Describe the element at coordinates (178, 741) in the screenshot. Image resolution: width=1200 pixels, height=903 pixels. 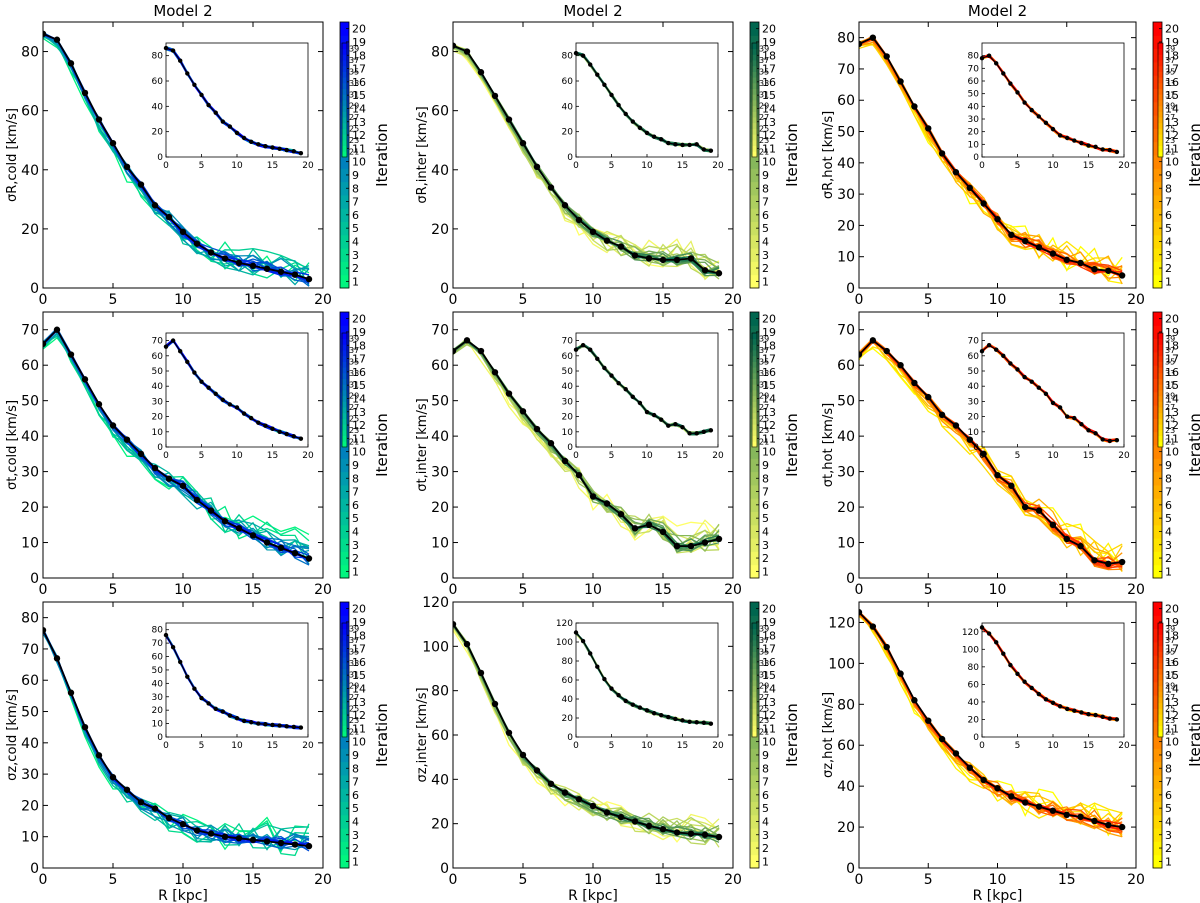
I see `iteration-curves` at that location.